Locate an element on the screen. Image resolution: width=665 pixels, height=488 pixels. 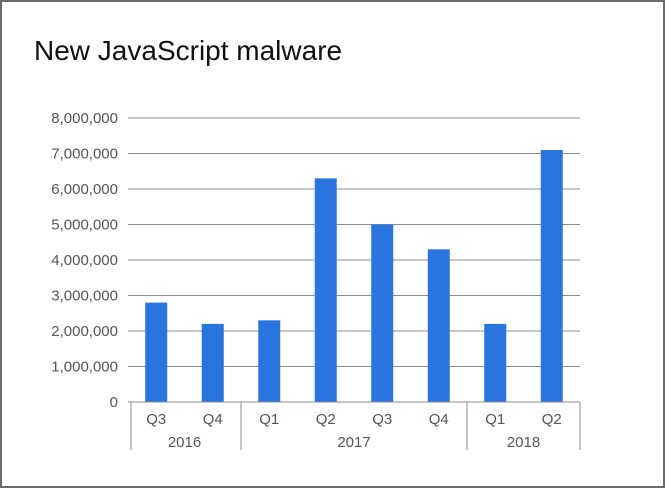
x-axis: Q3 Q4 Q1 Q2 Q3 Q4 Q1 Q2 2016 2017 2018 is located at coordinates (354, 426).